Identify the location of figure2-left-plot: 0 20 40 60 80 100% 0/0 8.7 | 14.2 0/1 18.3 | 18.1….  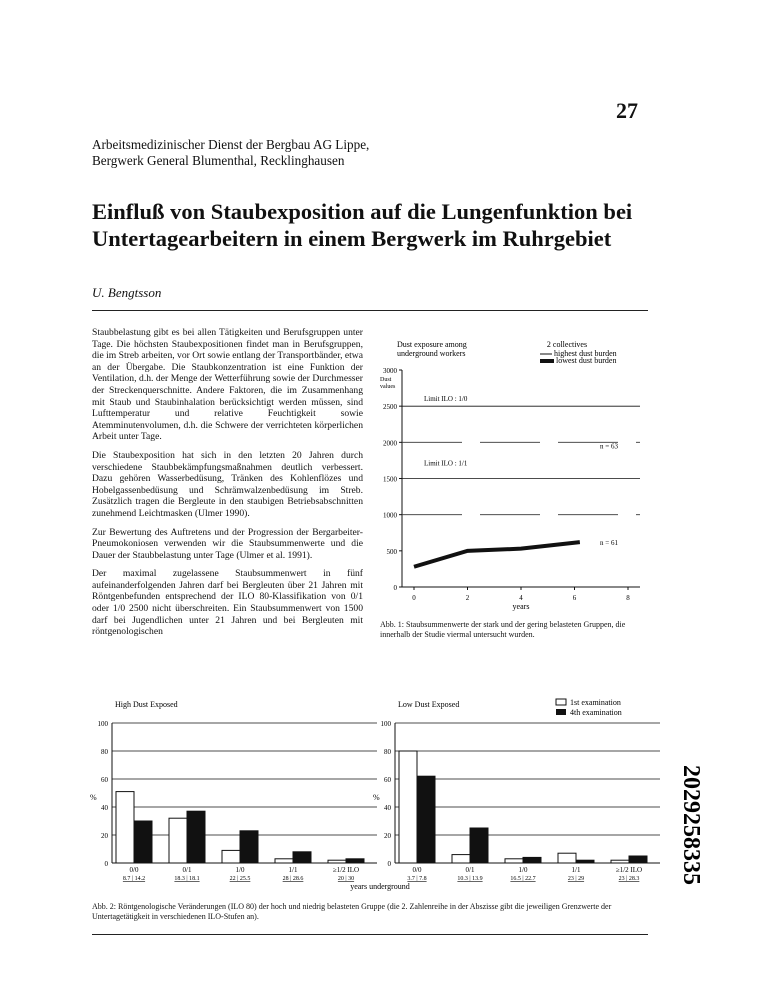
(233, 801).